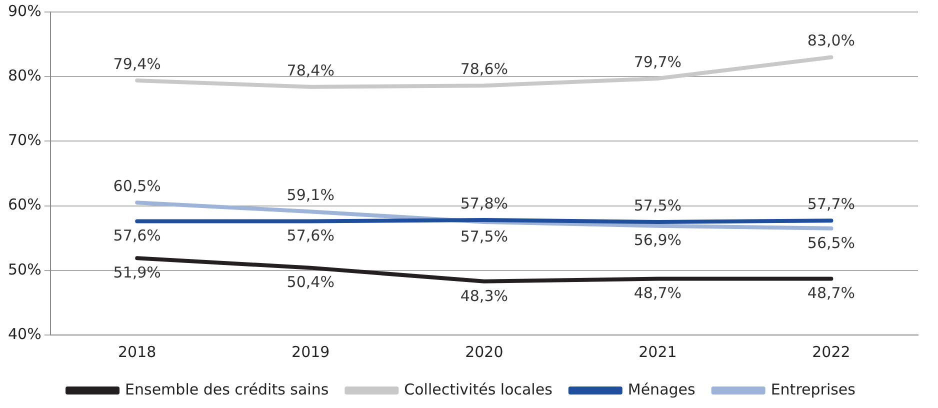 The image size is (938, 408). Describe the element at coordinates (137, 351) in the screenshot. I see `x-tick-label: 2018` at that location.